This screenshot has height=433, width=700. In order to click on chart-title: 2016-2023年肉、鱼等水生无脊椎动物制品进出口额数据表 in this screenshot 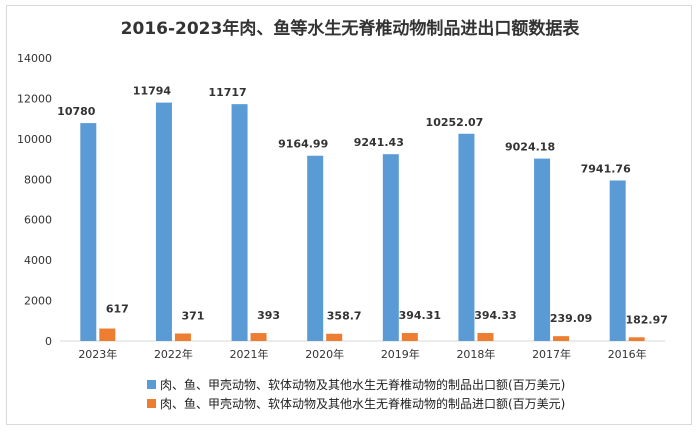, I will do `click(350, 29)`.